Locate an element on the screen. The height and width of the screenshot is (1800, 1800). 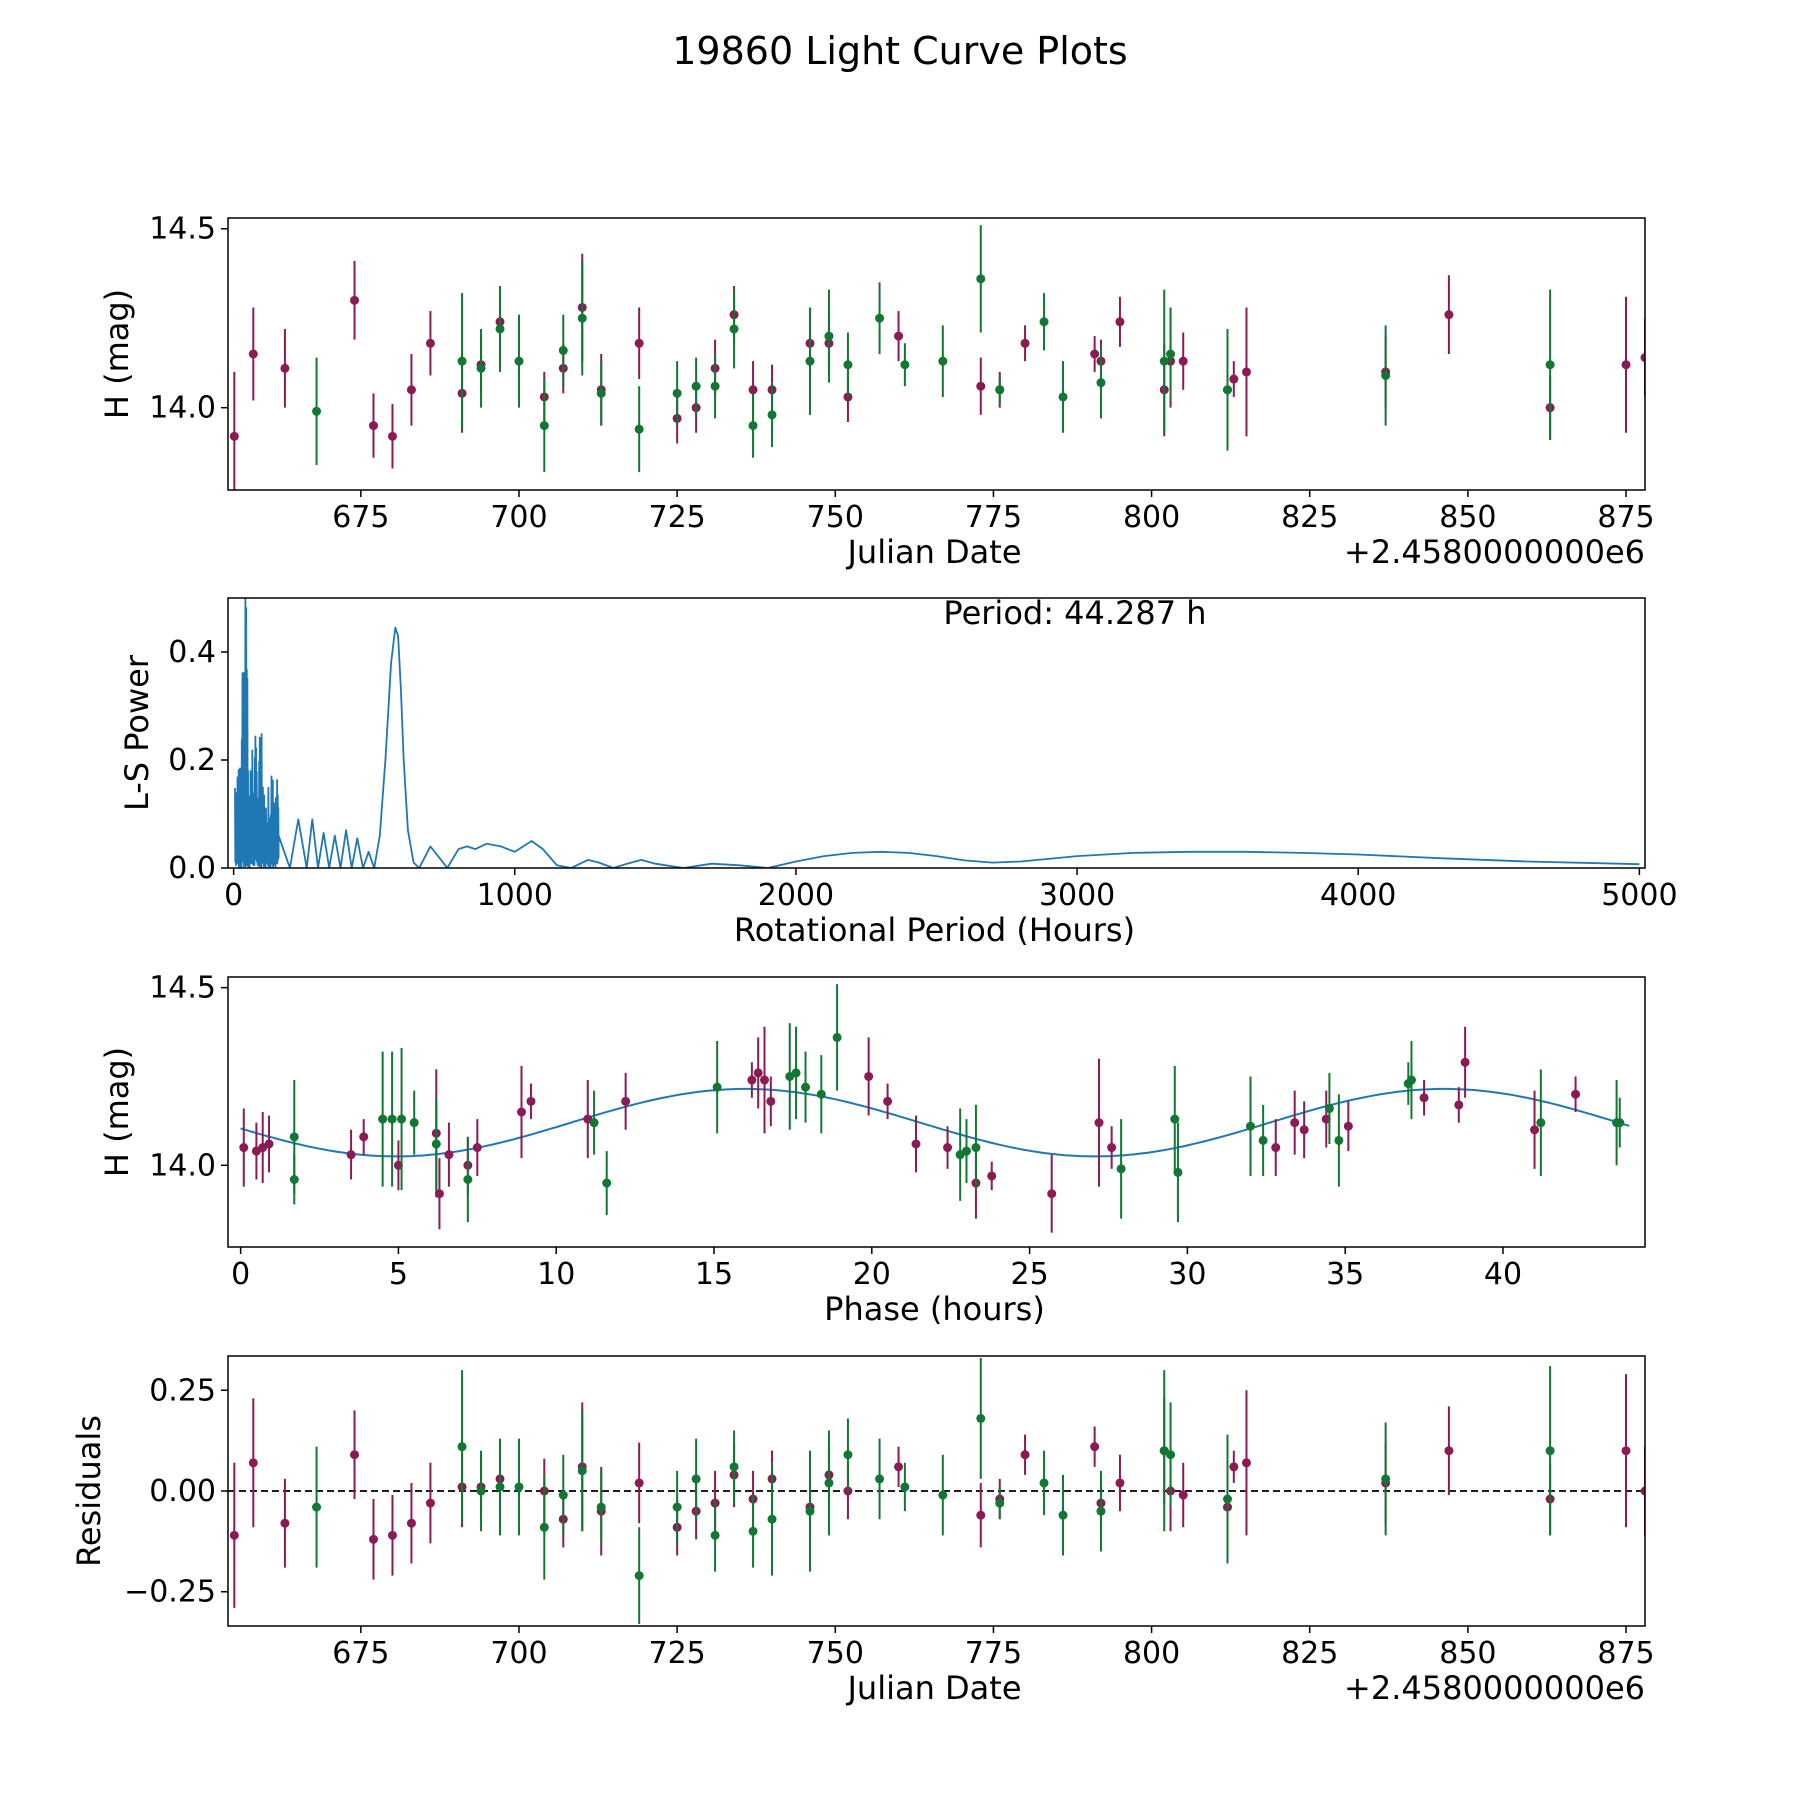
y-tick-label: 0.2 is located at coordinates (192, 760).